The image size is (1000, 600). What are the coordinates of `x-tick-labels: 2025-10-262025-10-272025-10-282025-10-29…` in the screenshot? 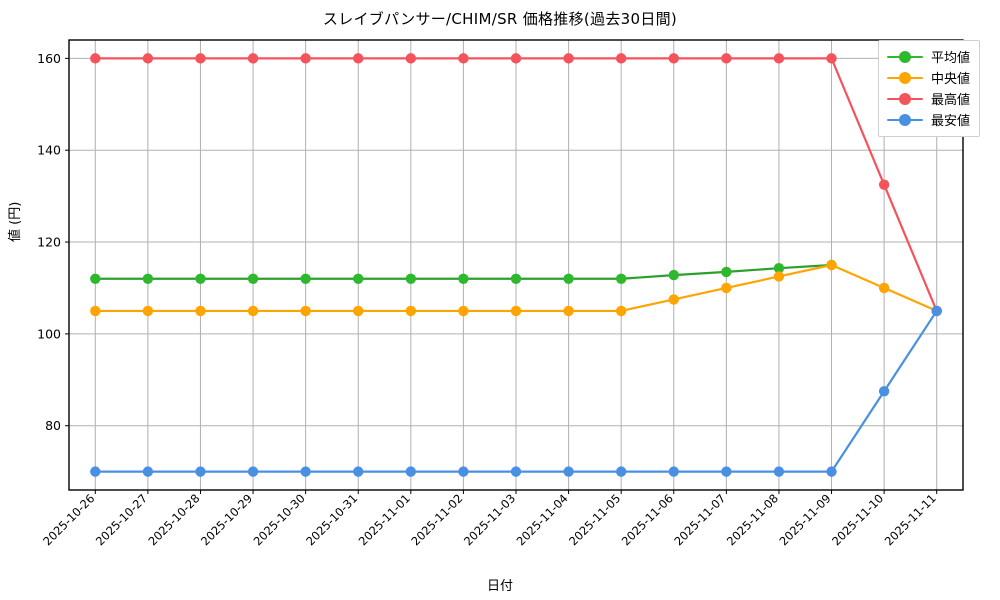 It's located at (489, 519).